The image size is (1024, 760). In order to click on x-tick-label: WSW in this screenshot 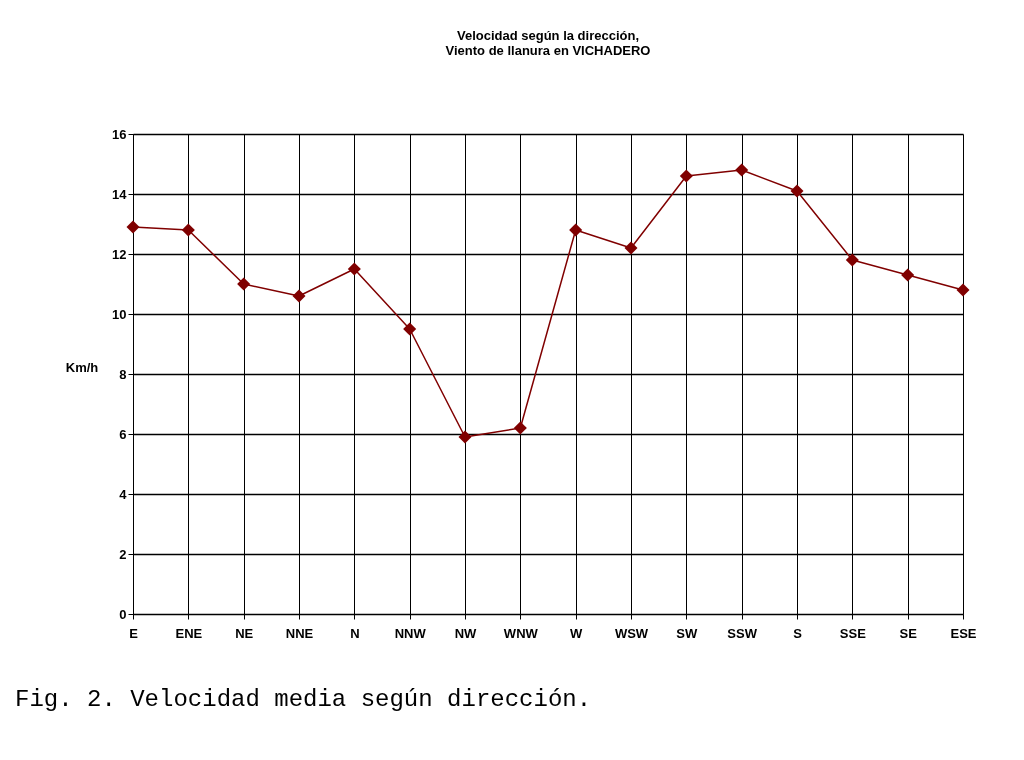, I will do `click(631, 633)`.